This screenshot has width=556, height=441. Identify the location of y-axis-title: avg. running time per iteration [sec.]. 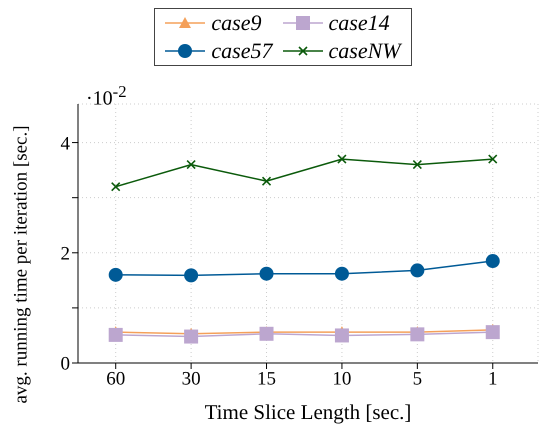
(21, 264).